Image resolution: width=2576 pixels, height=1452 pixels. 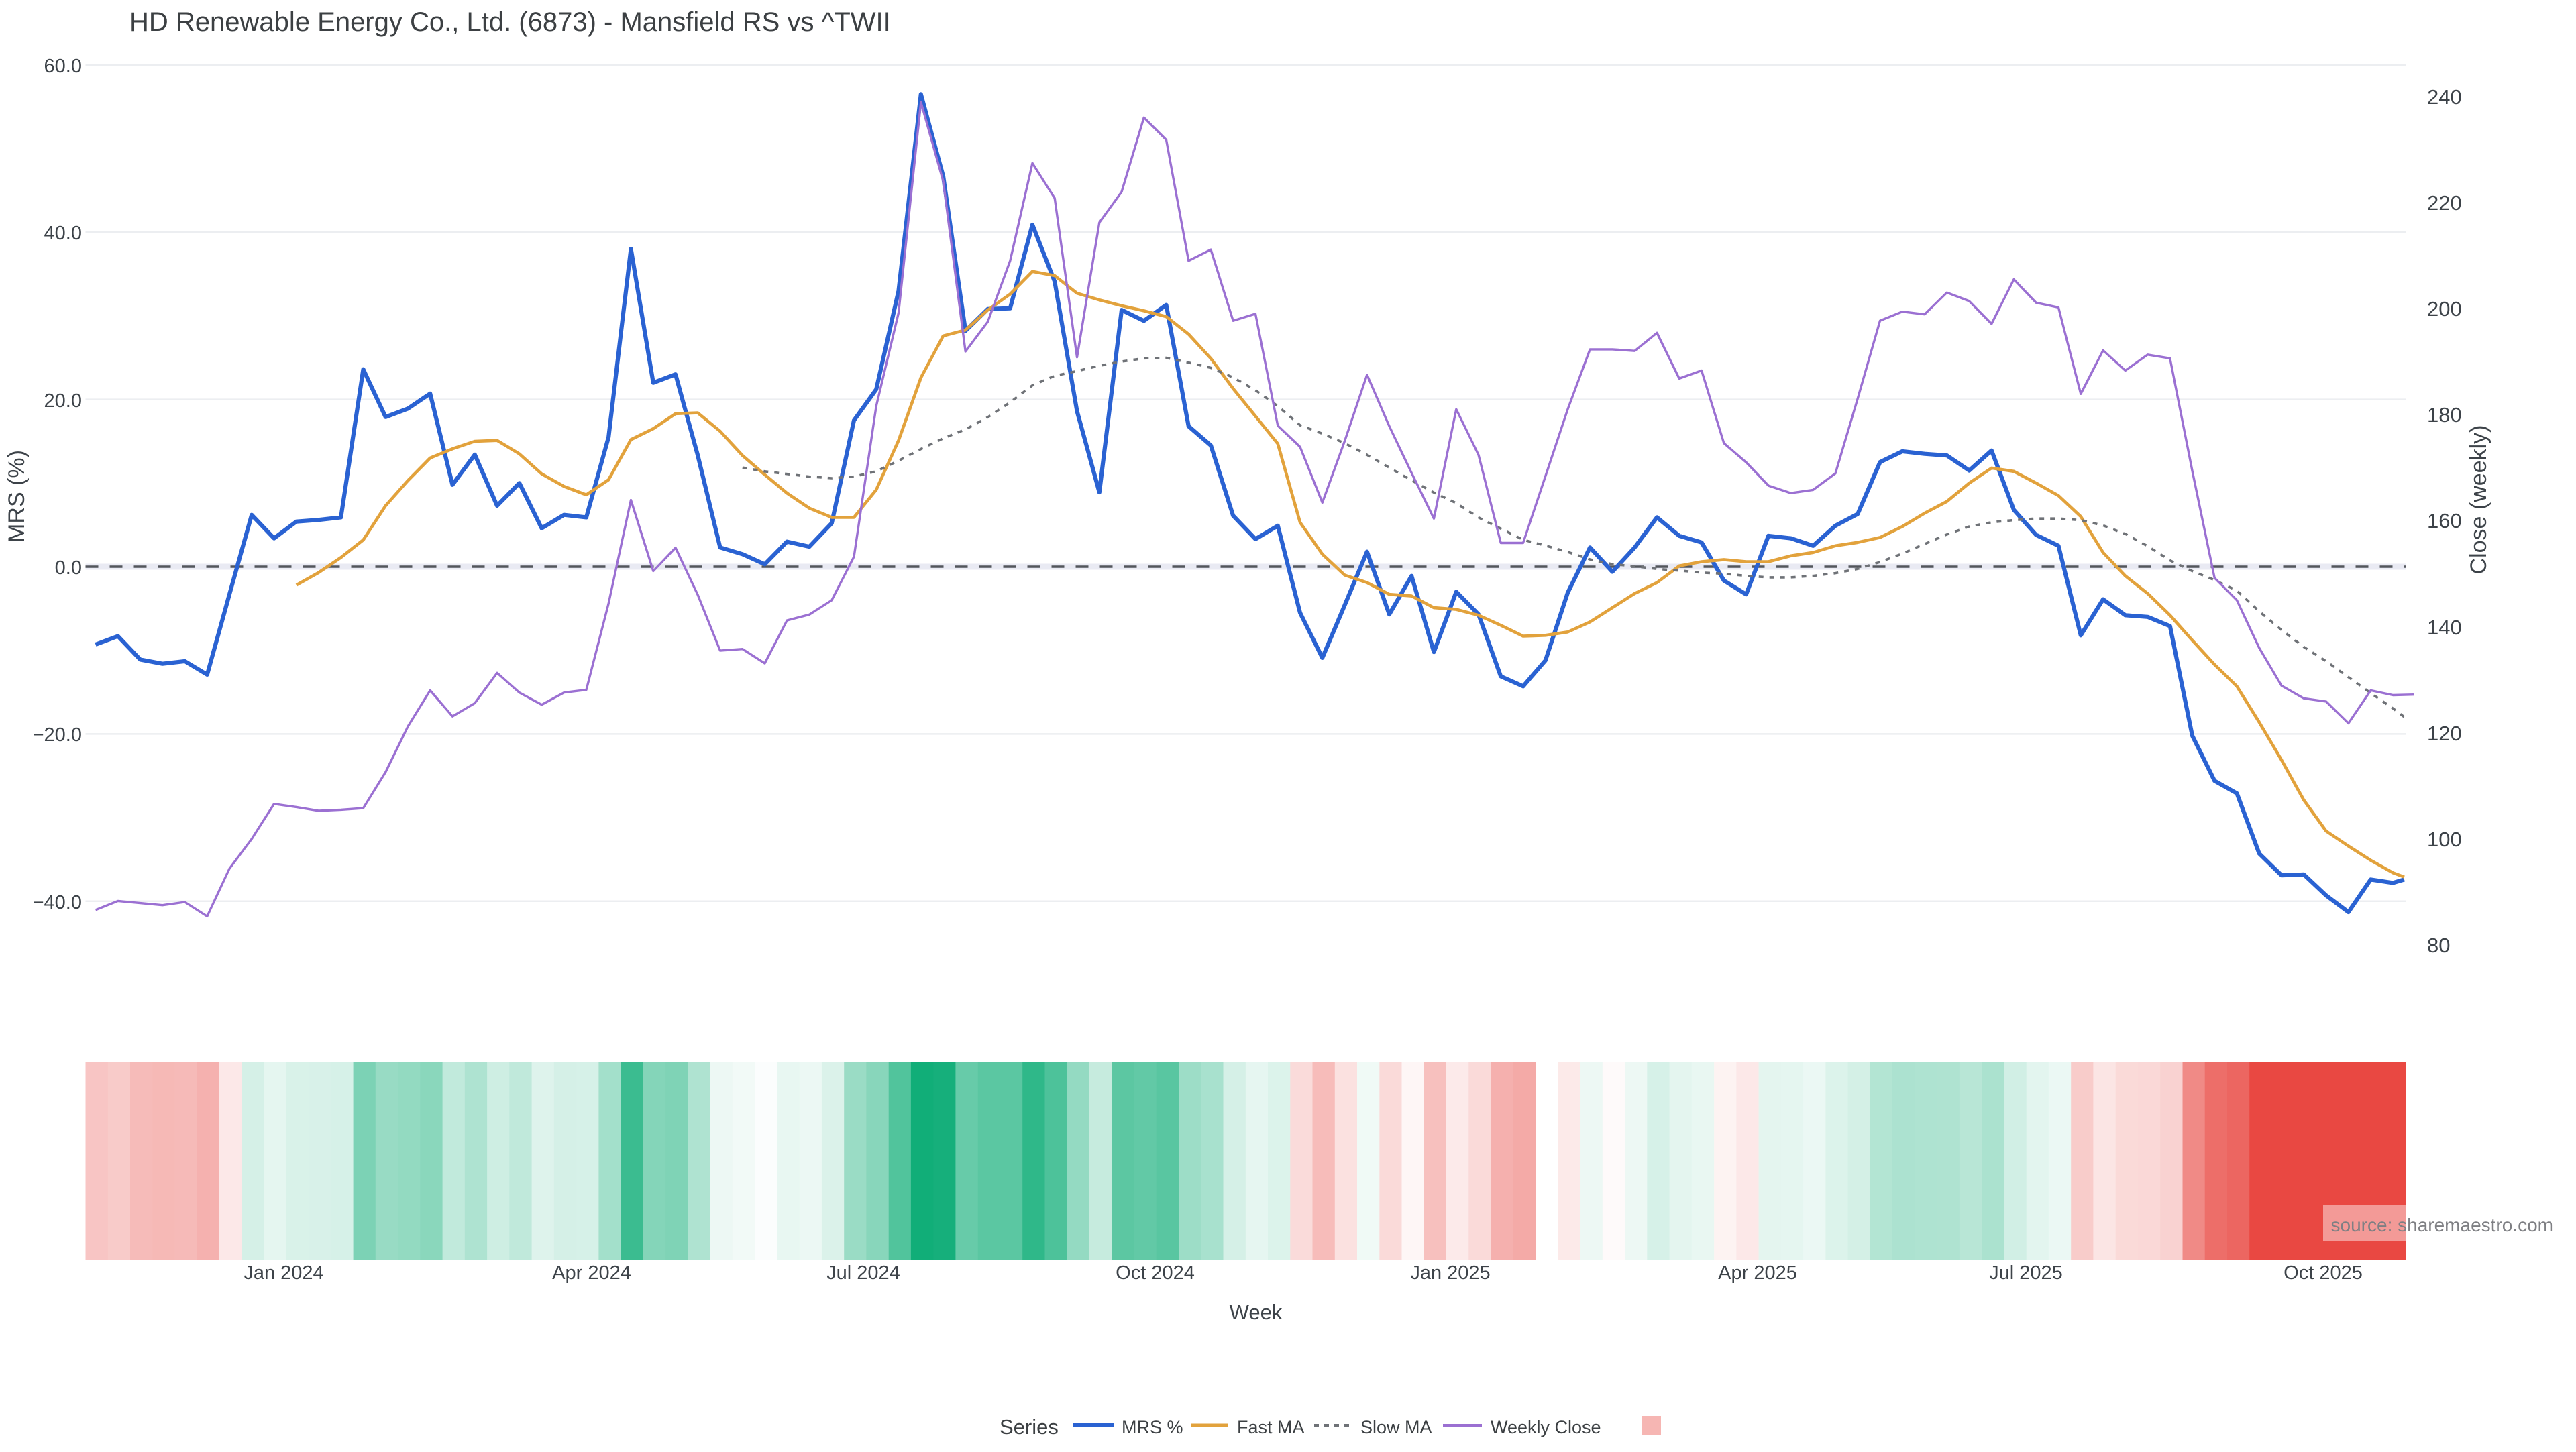 I want to click on svg-text: Jul 2025, so click(x=2026, y=1273).